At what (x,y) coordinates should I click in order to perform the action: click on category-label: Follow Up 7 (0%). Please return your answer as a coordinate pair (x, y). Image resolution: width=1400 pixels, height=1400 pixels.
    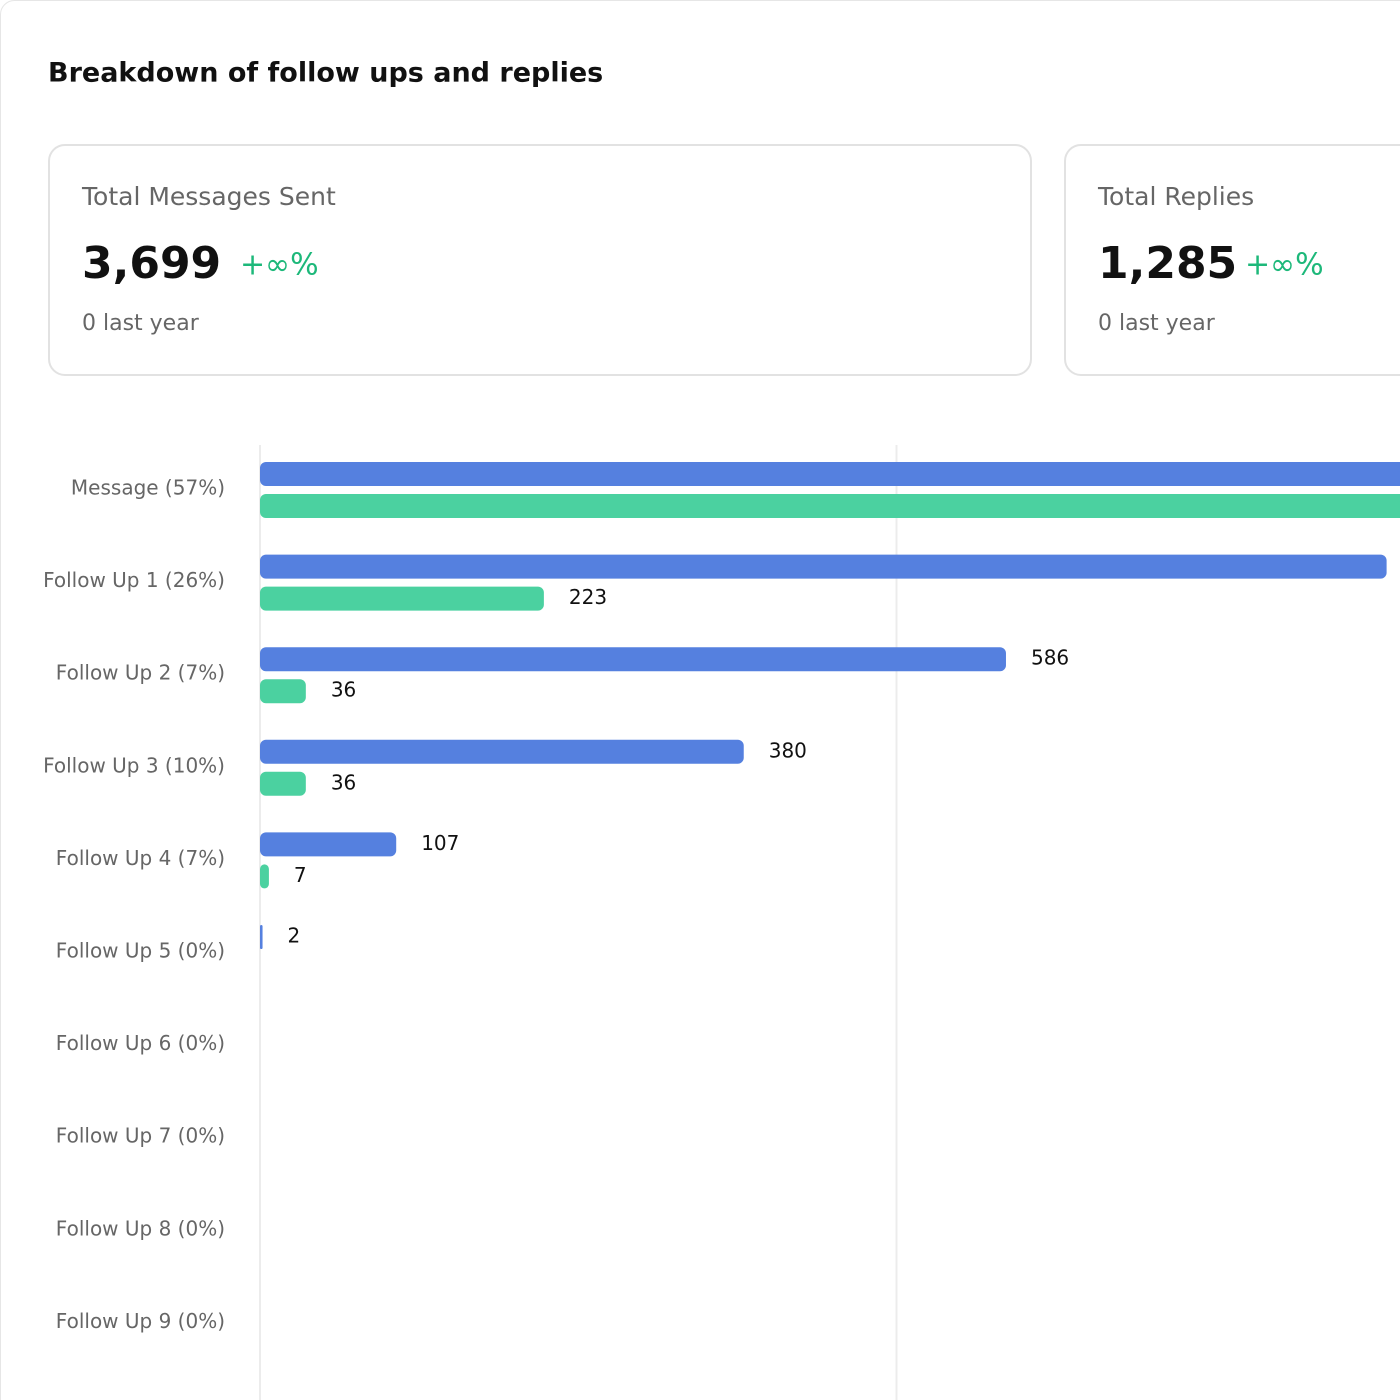
    Looking at the image, I should click on (140, 1136).